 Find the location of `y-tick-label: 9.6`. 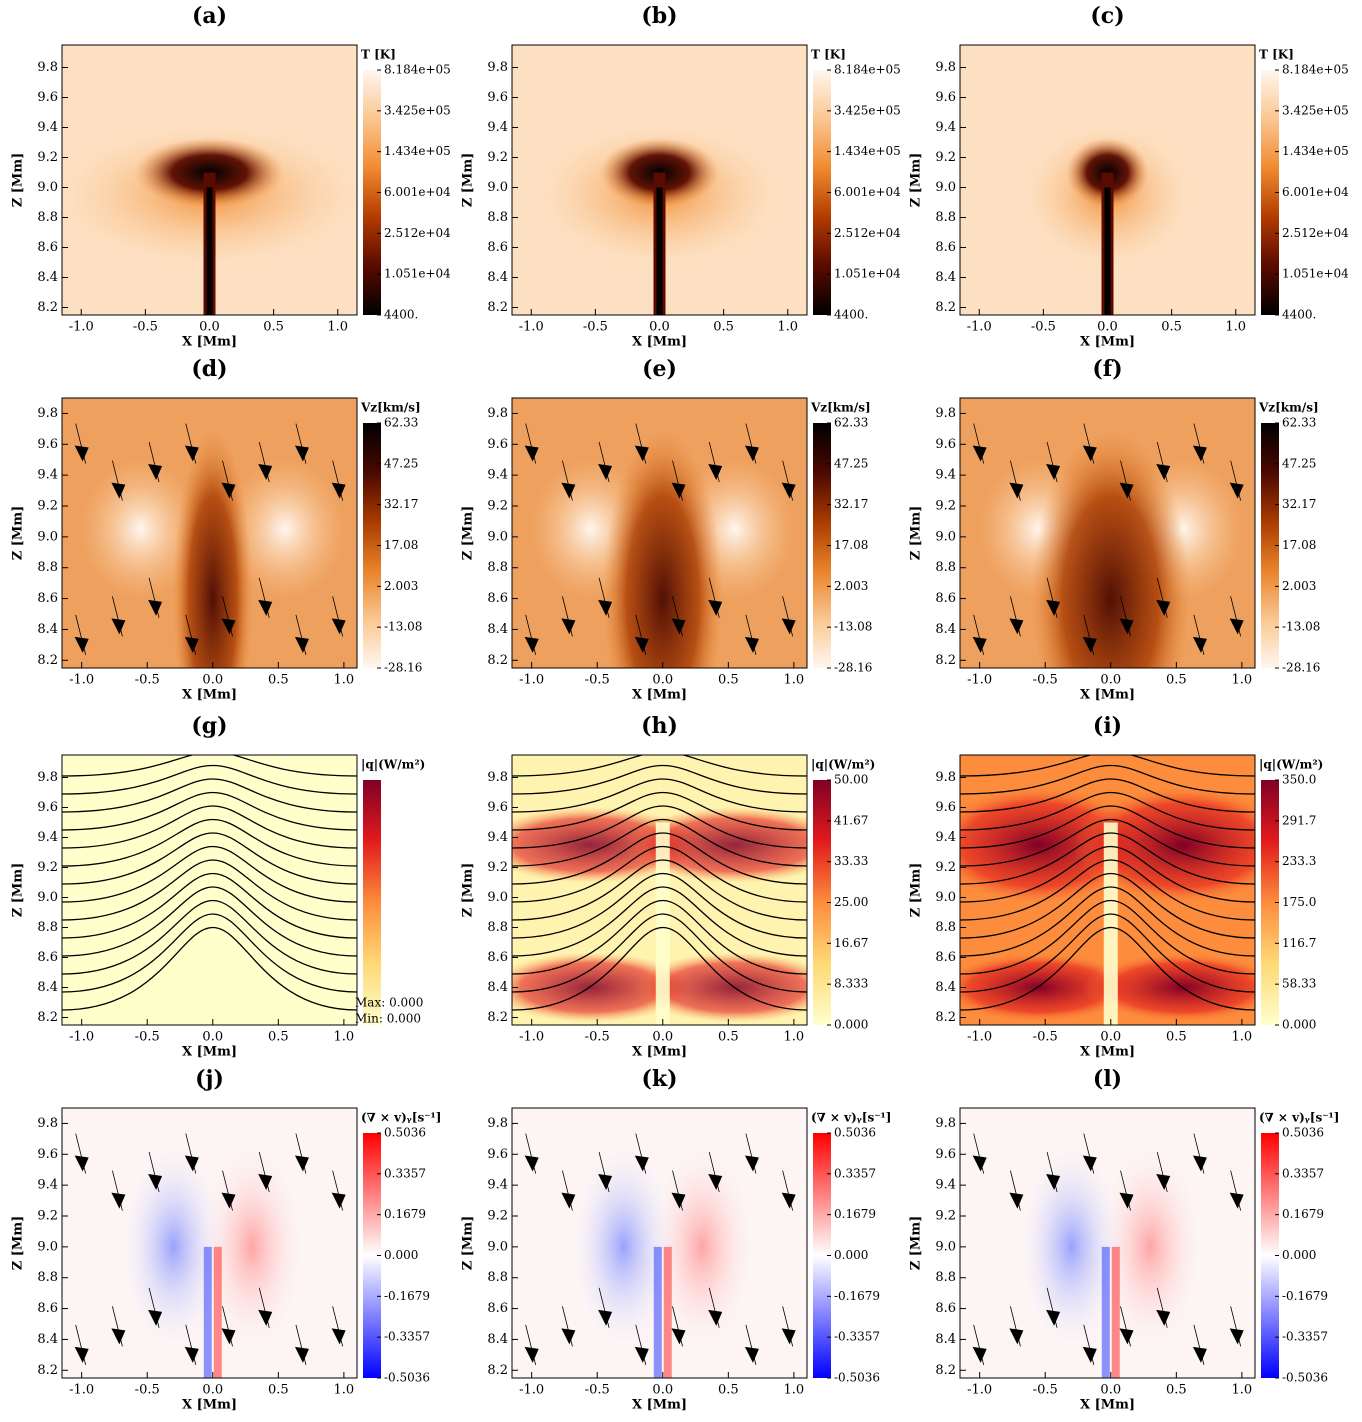

y-tick-label: 9.6 is located at coordinates (945, 97).